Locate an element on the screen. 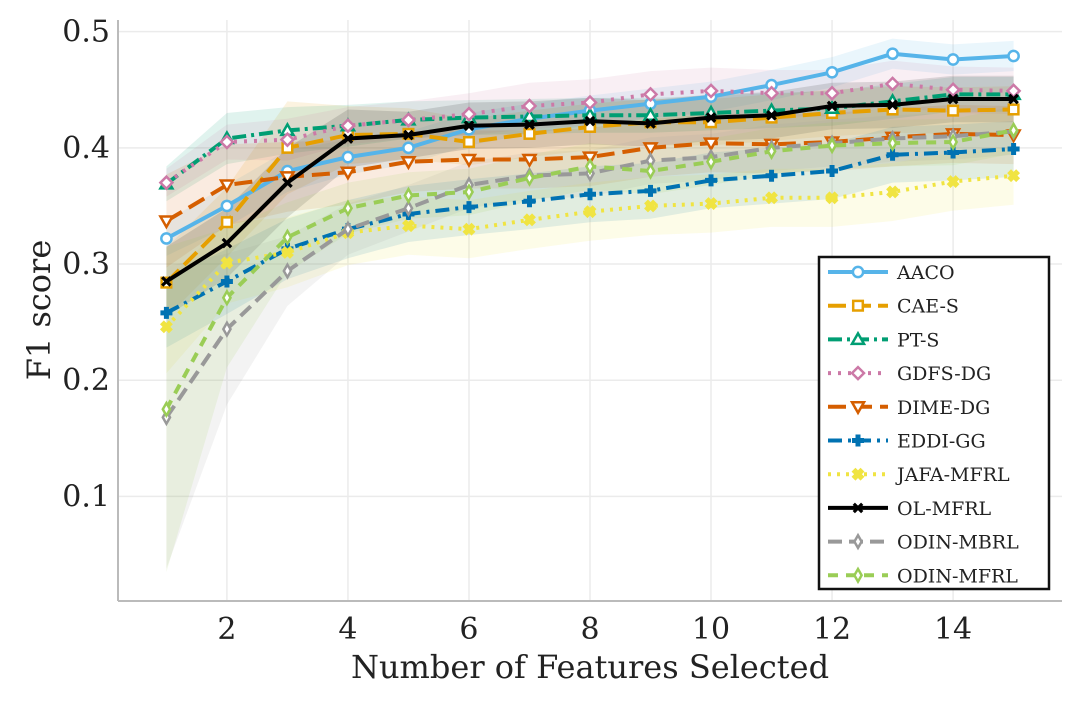 Image resolution: width=1080 pixels, height=706 pixels. legend-label: OL-MFRL is located at coordinates (944, 509).